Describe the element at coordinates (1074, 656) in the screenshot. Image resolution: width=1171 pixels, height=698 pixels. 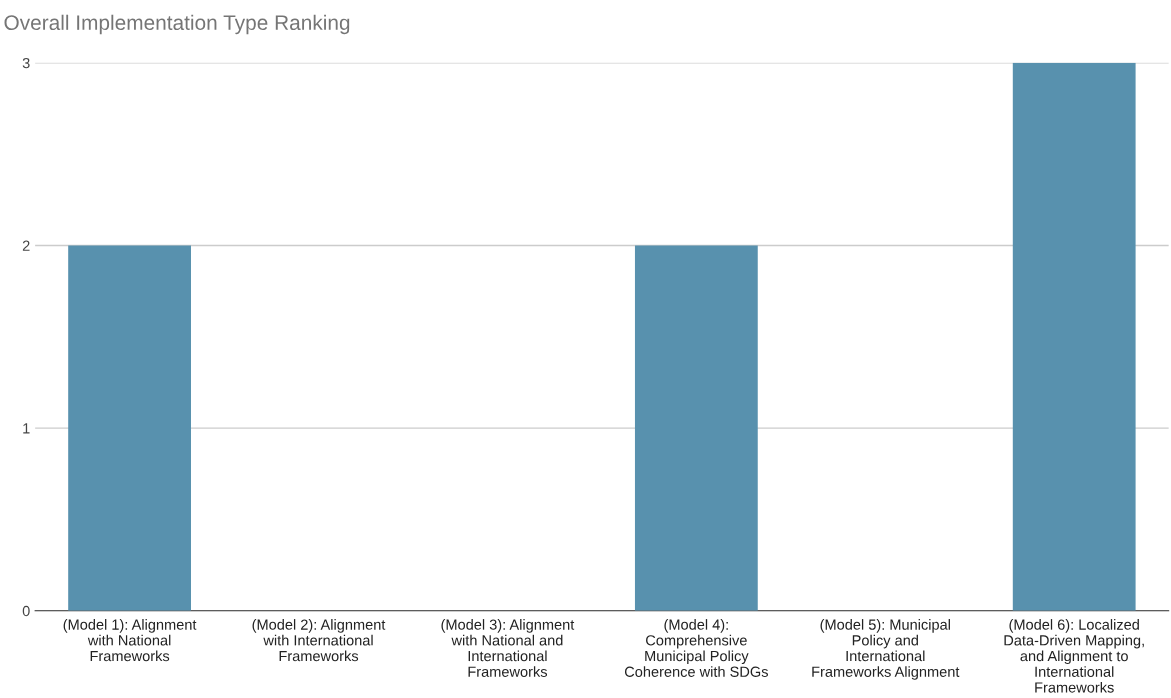
I see `x-tick-label: (Model 6): Localized Data-Driven Mapping, and Alignment to International Frameworks` at that location.